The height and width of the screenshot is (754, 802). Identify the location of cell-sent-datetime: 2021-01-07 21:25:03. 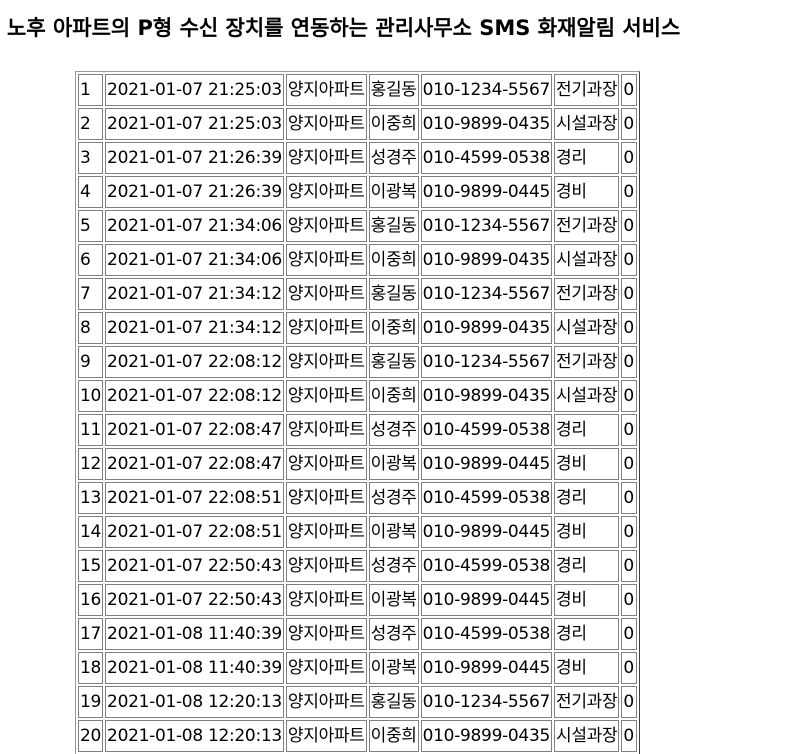
(194, 90).